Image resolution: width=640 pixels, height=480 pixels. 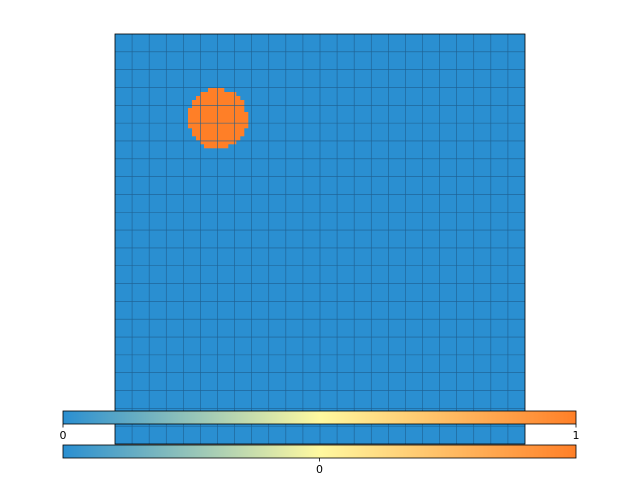 I want to click on colorbar-1-tick-label: 0, so click(x=63, y=435).